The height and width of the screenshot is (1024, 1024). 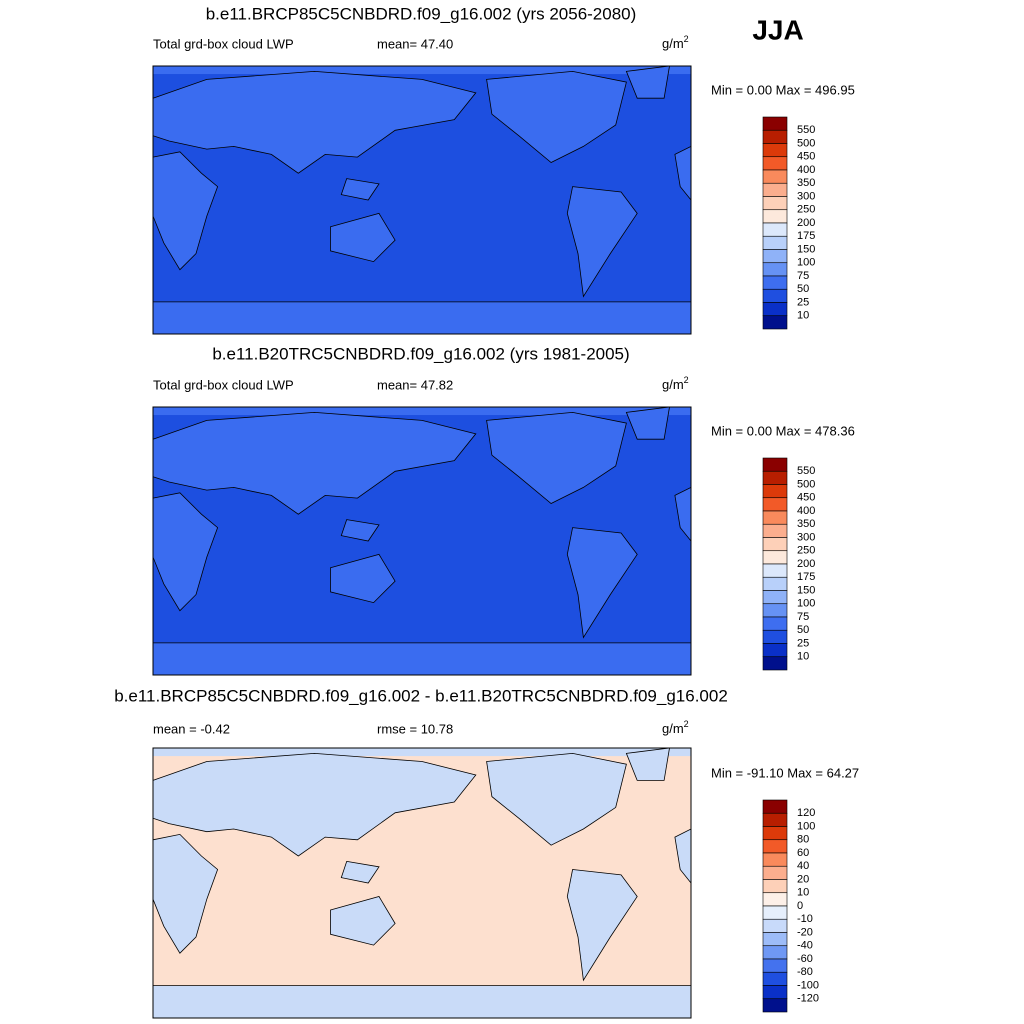 I want to click on colorbar-label: 50, so click(x=803, y=630).